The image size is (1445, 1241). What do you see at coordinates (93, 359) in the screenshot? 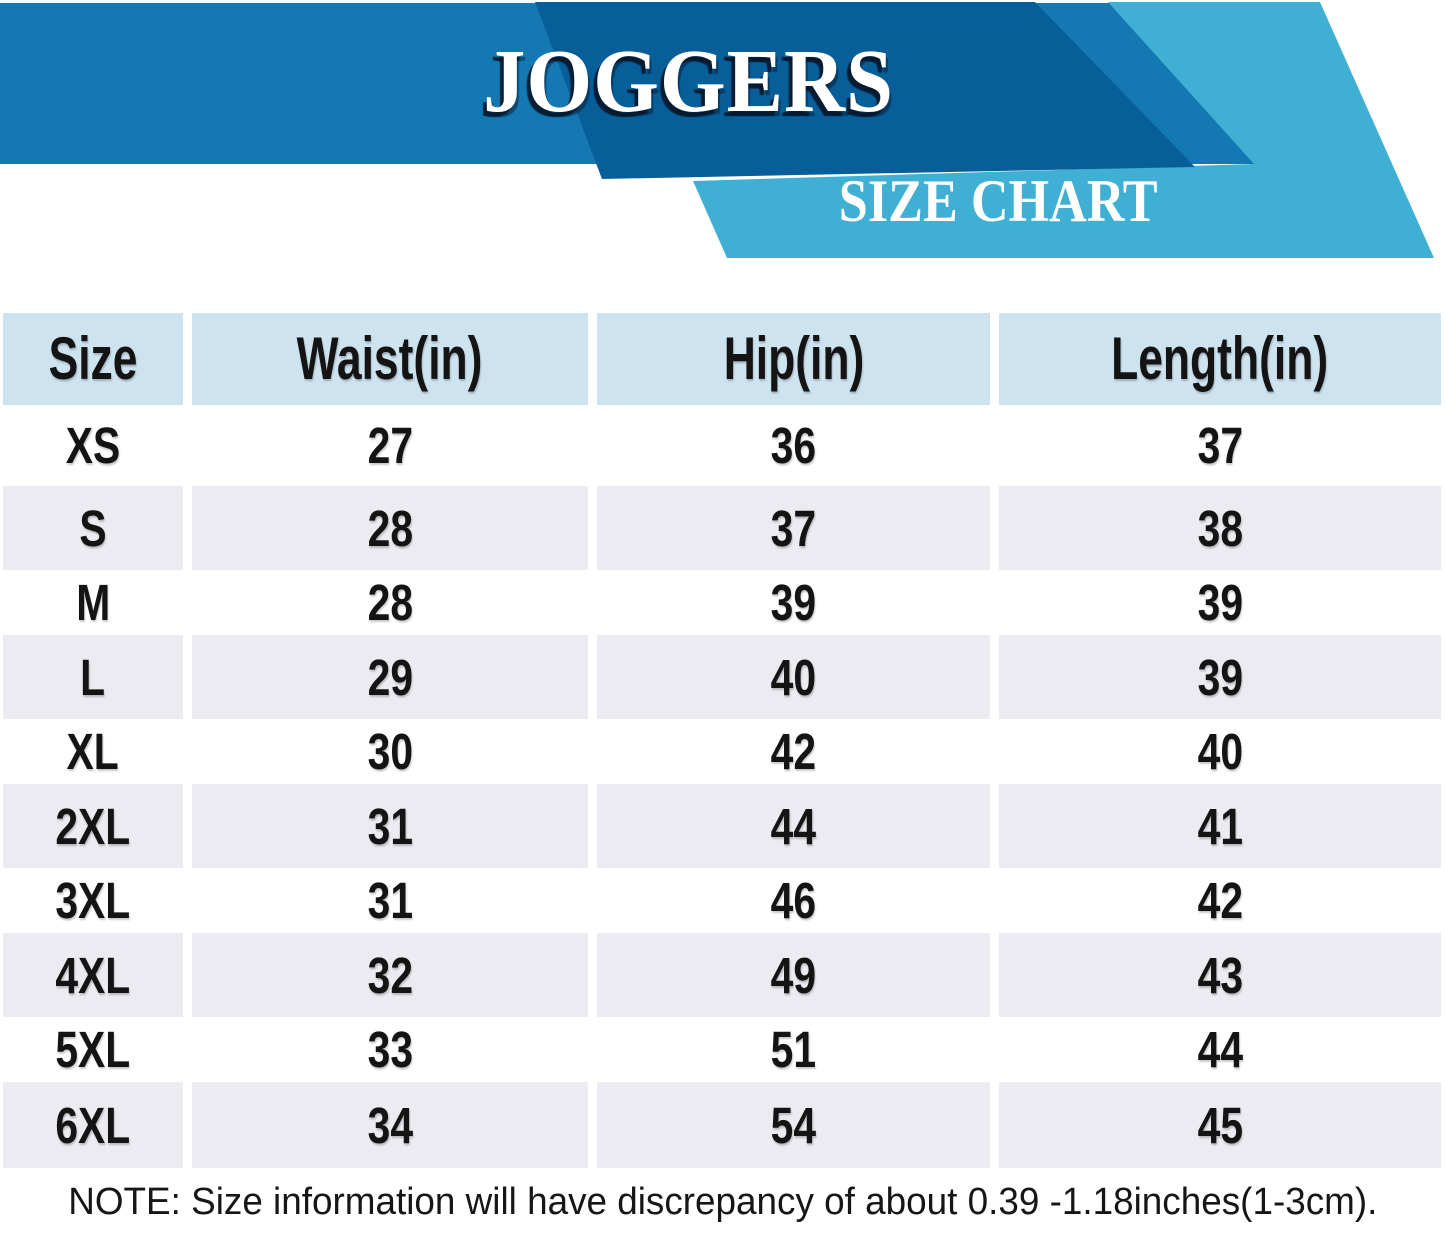
I see `header-cell-size: Size` at bounding box center [93, 359].